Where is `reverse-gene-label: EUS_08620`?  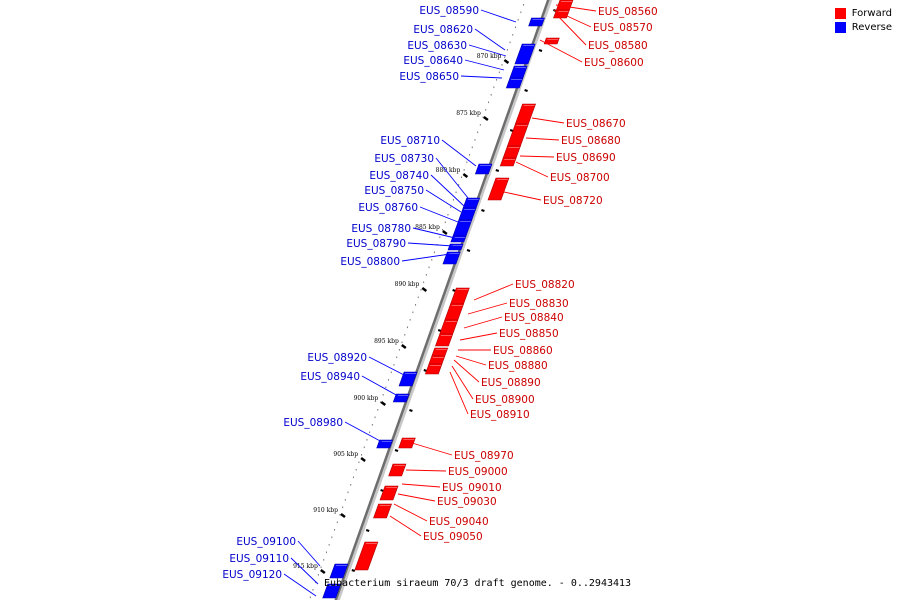
reverse-gene-label: EUS_08620 is located at coordinates (443, 30).